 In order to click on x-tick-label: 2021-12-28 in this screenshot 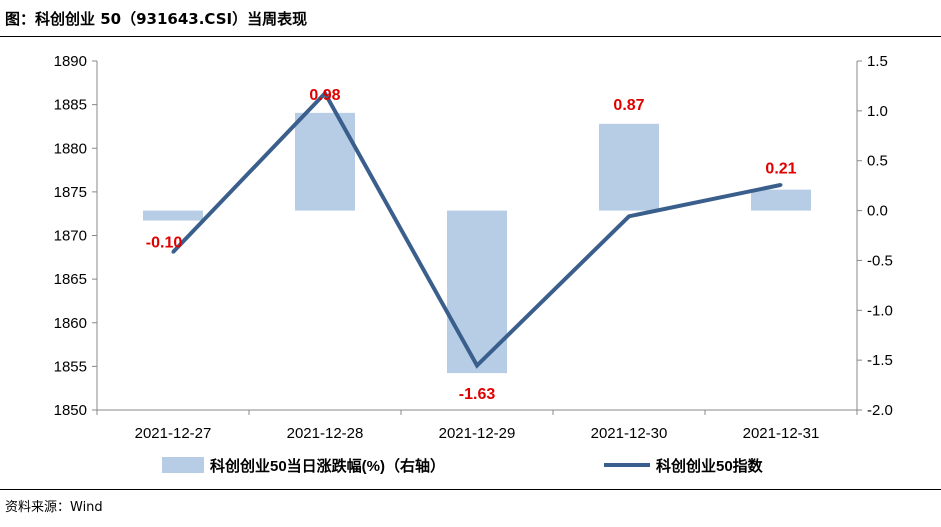, I will do `click(325, 433)`.